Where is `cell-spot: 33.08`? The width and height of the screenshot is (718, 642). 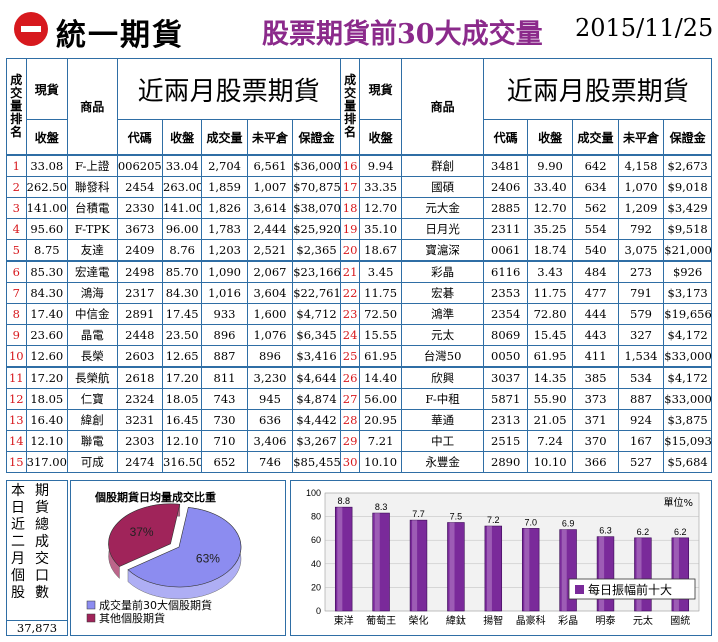
cell-spot: 33.08 is located at coordinates (46, 165).